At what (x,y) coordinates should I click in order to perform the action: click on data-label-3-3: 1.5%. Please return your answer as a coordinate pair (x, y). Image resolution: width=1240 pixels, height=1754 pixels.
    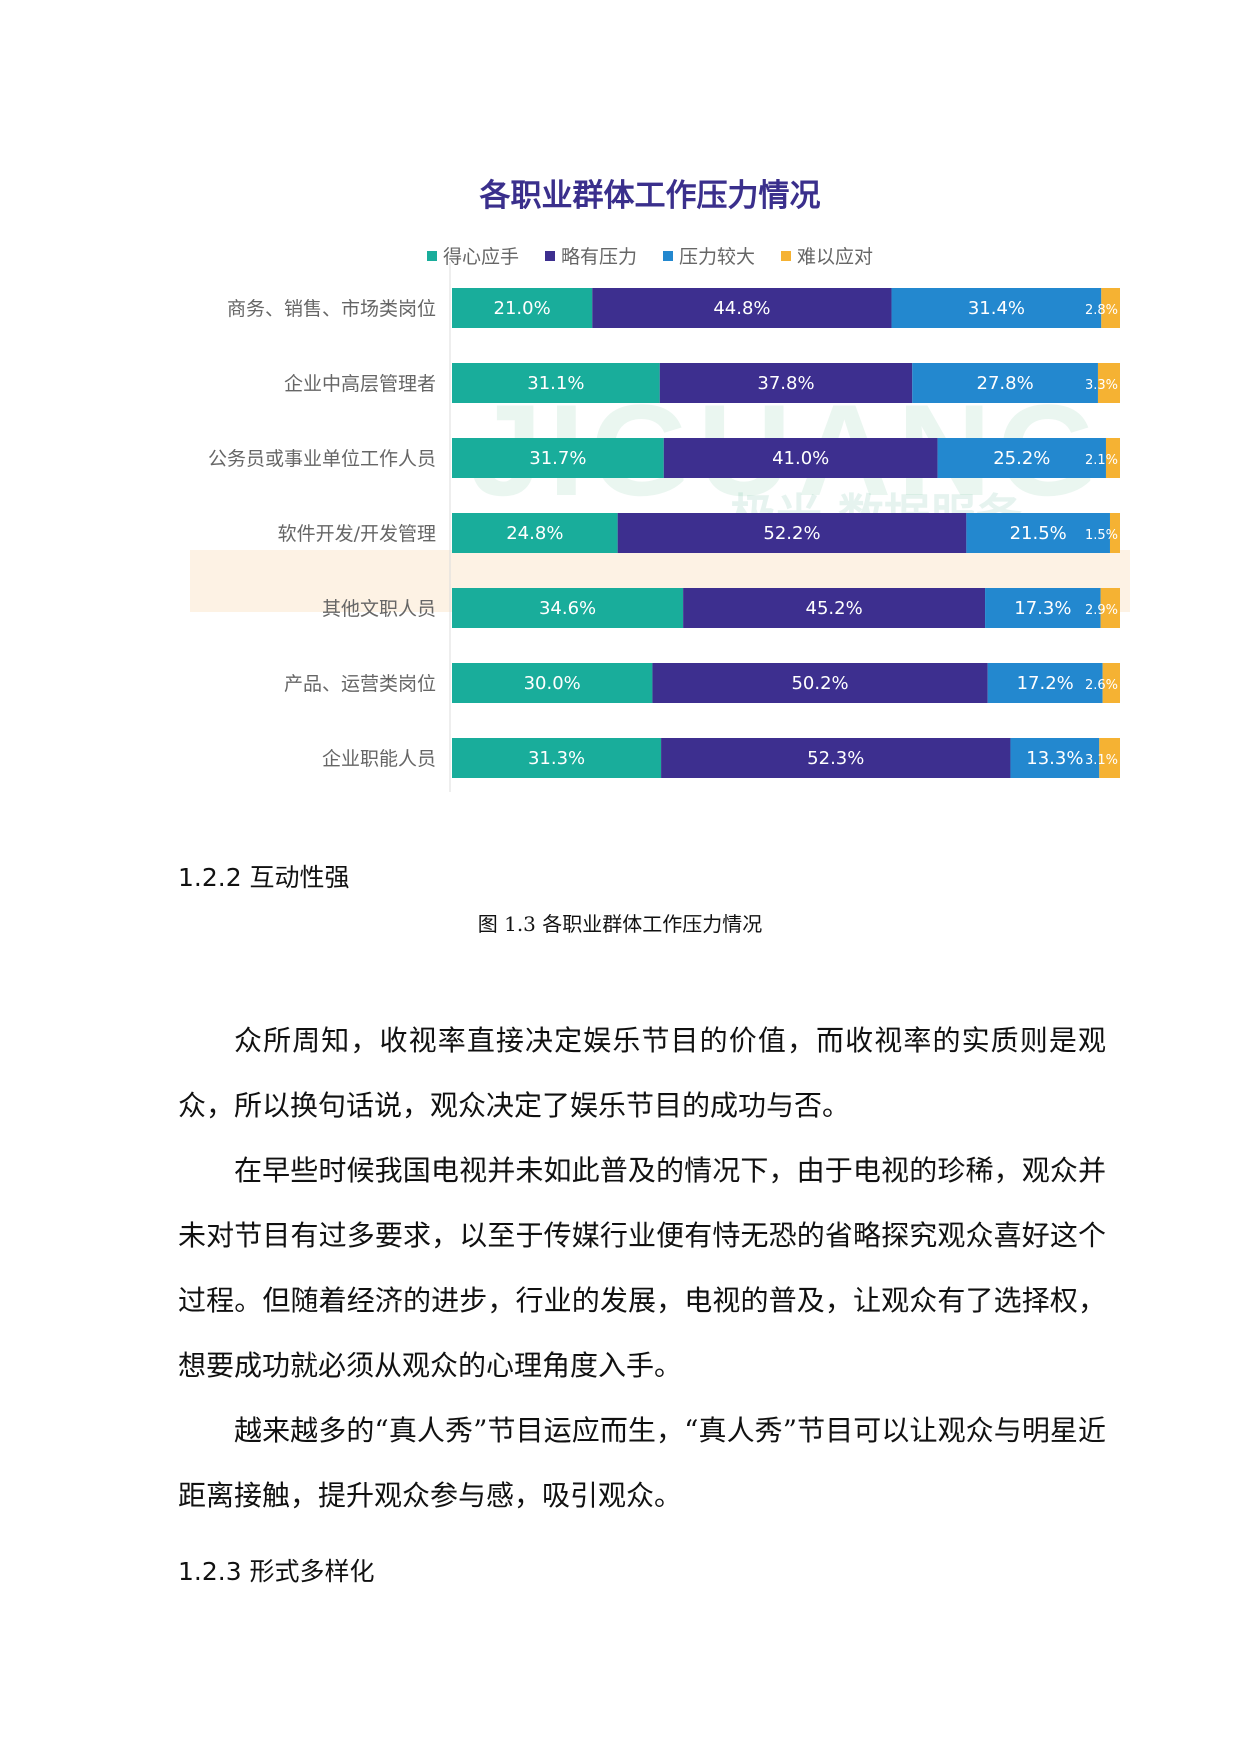
    Looking at the image, I should click on (1101, 535).